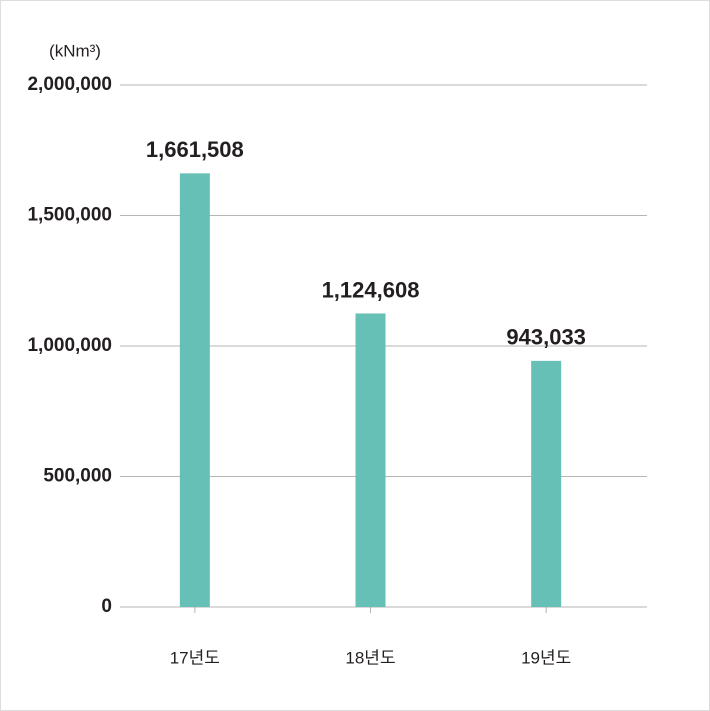  I want to click on y-tick-label: 1,500,000, so click(69, 215).